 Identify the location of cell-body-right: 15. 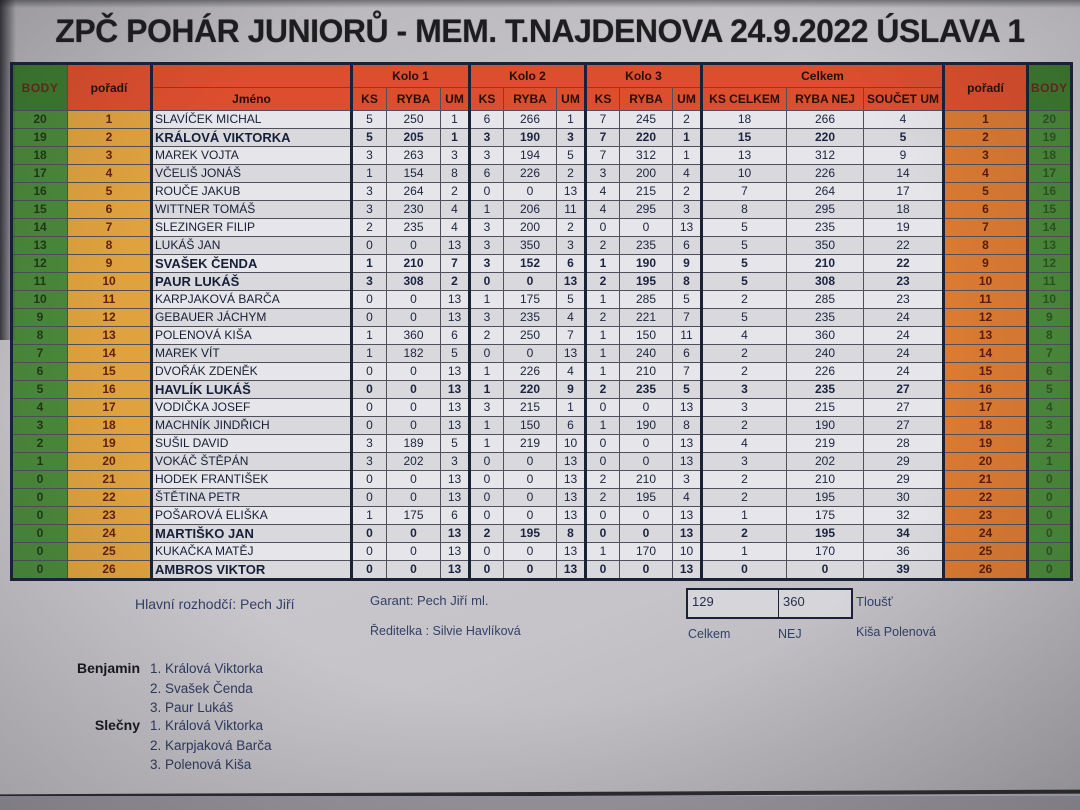
(1049, 209).